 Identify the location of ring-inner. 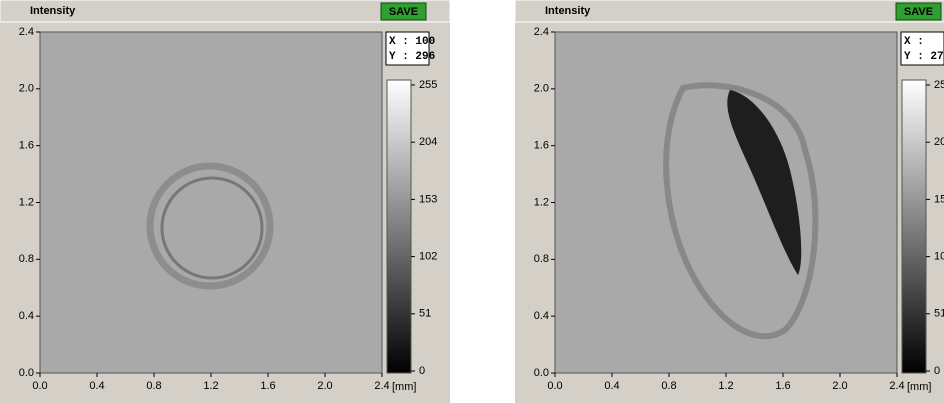
(212, 228).